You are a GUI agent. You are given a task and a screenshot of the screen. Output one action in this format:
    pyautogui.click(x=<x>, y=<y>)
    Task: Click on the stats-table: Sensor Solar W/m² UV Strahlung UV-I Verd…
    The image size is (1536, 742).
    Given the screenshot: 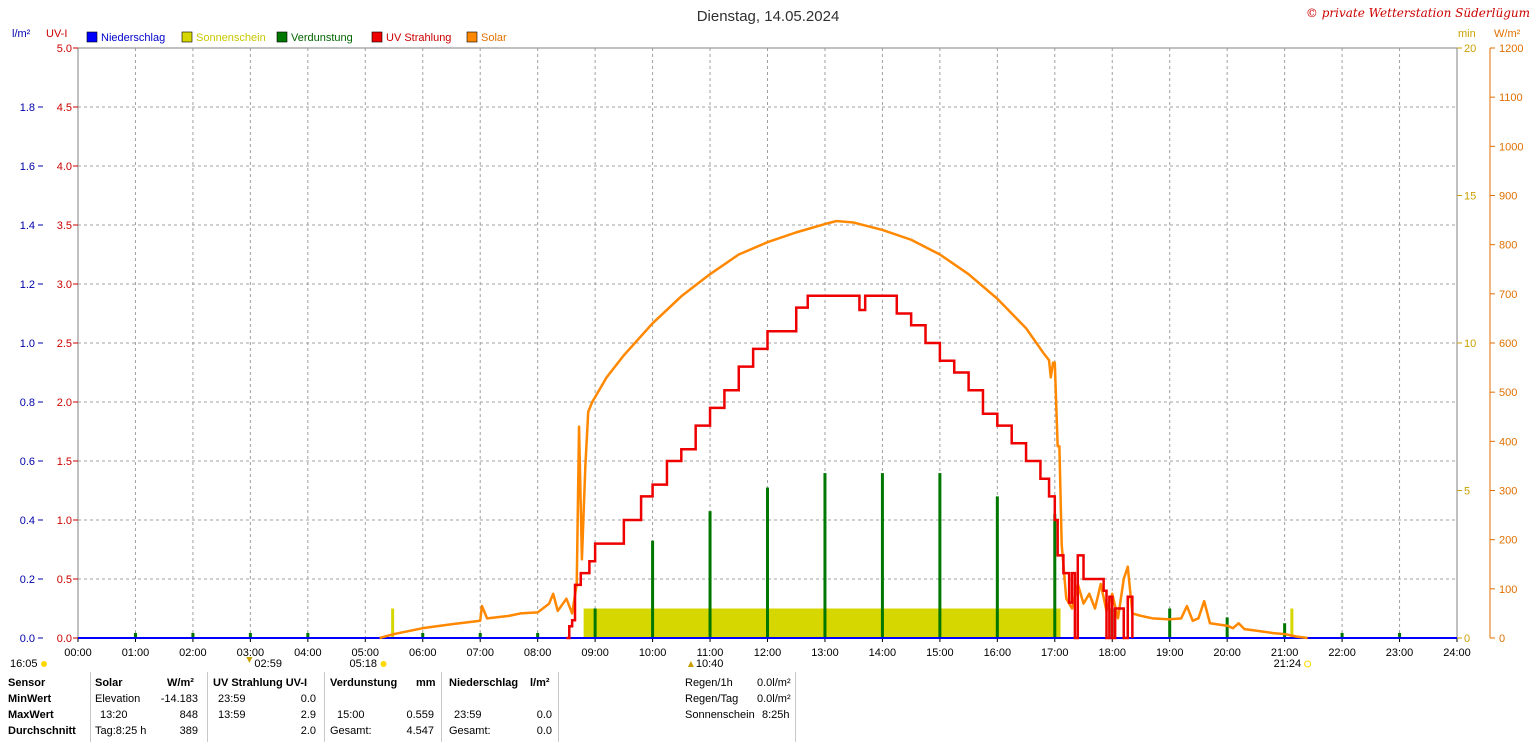 What is the action you would take?
    pyautogui.click(x=768, y=707)
    